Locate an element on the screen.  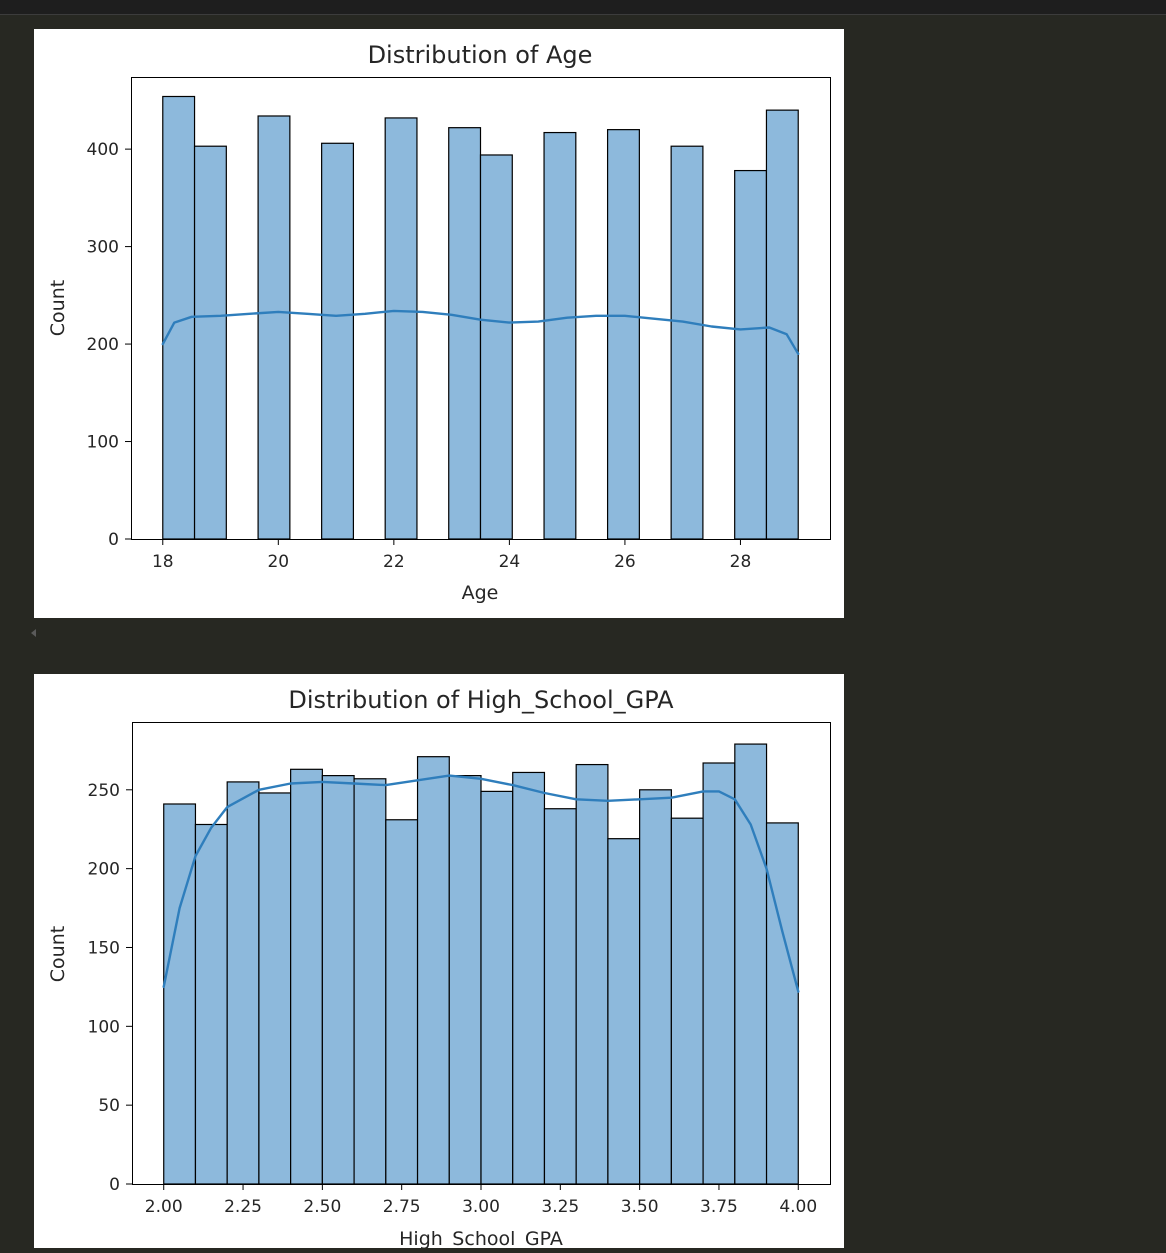
age-kde-line is located at coordinates (480, 332).